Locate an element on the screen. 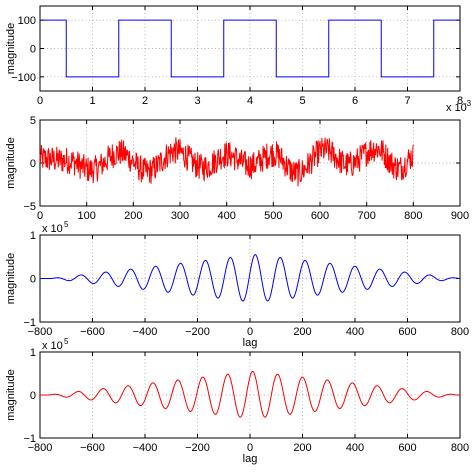  x-tick-label: 6 is located at coordinates (355, 101).